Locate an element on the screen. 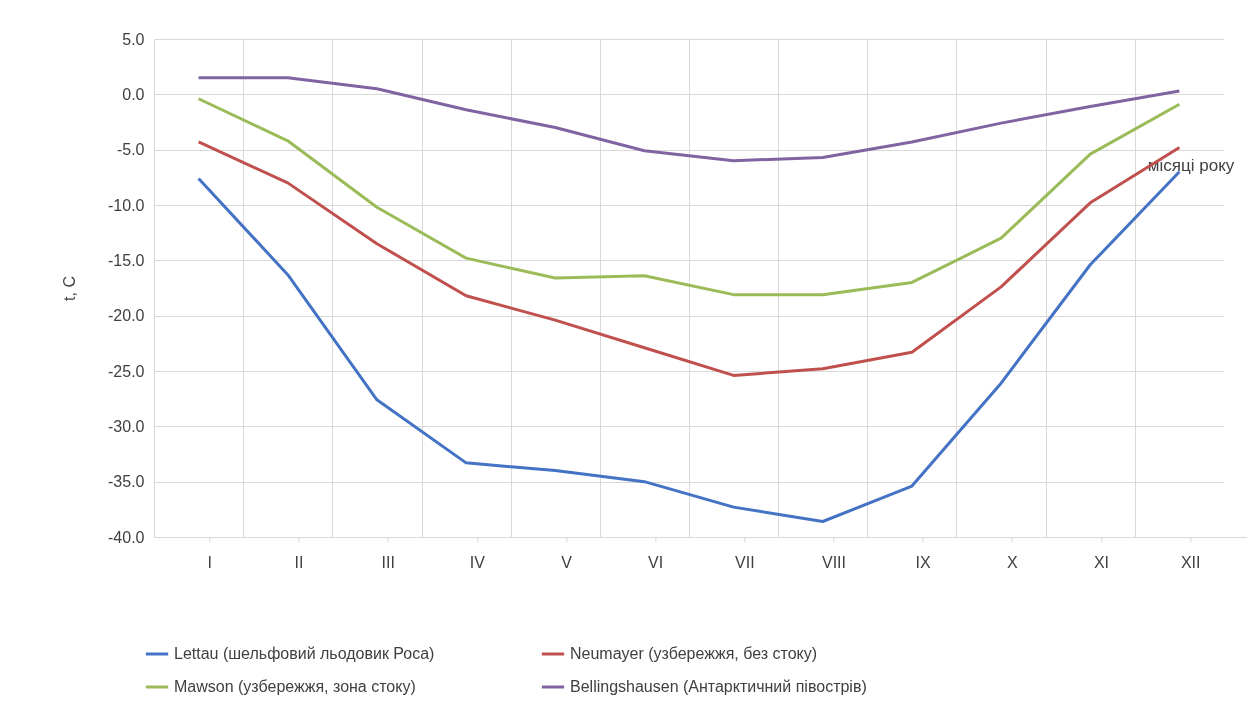 The height and width of the screenshot is (702, 1248). x-tick-label: V is located at coordinates (567, 562).